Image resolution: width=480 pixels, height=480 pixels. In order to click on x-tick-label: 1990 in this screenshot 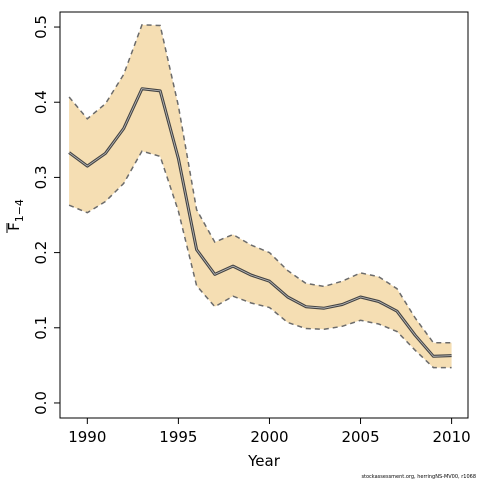, I will do `click(87, 437)`.